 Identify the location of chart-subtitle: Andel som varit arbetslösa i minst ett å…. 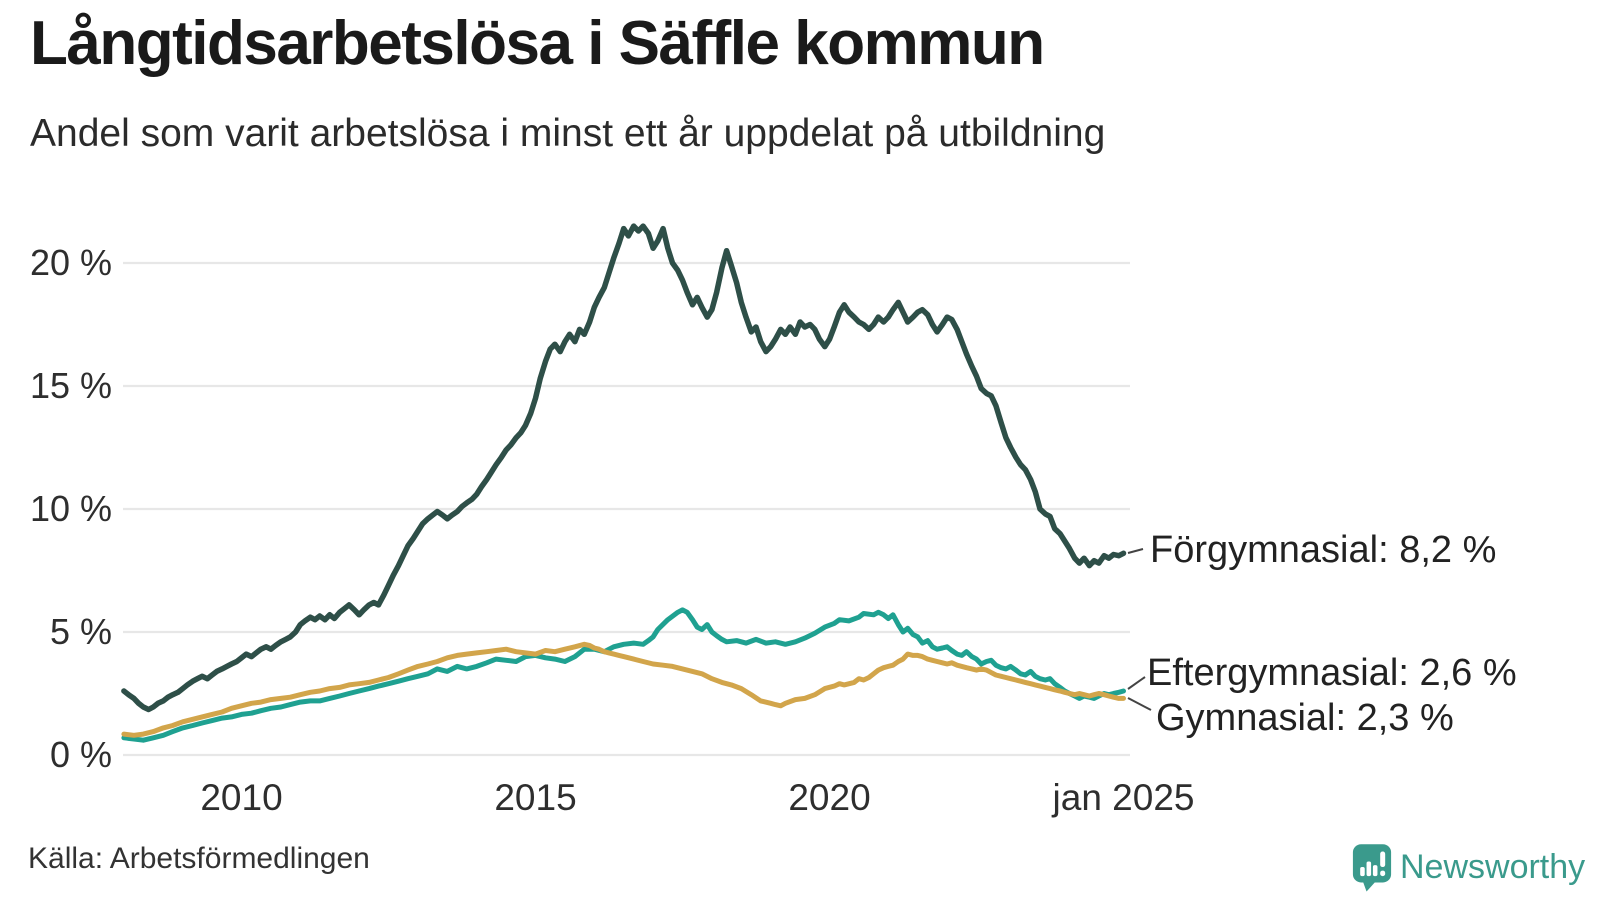
(568, 133).